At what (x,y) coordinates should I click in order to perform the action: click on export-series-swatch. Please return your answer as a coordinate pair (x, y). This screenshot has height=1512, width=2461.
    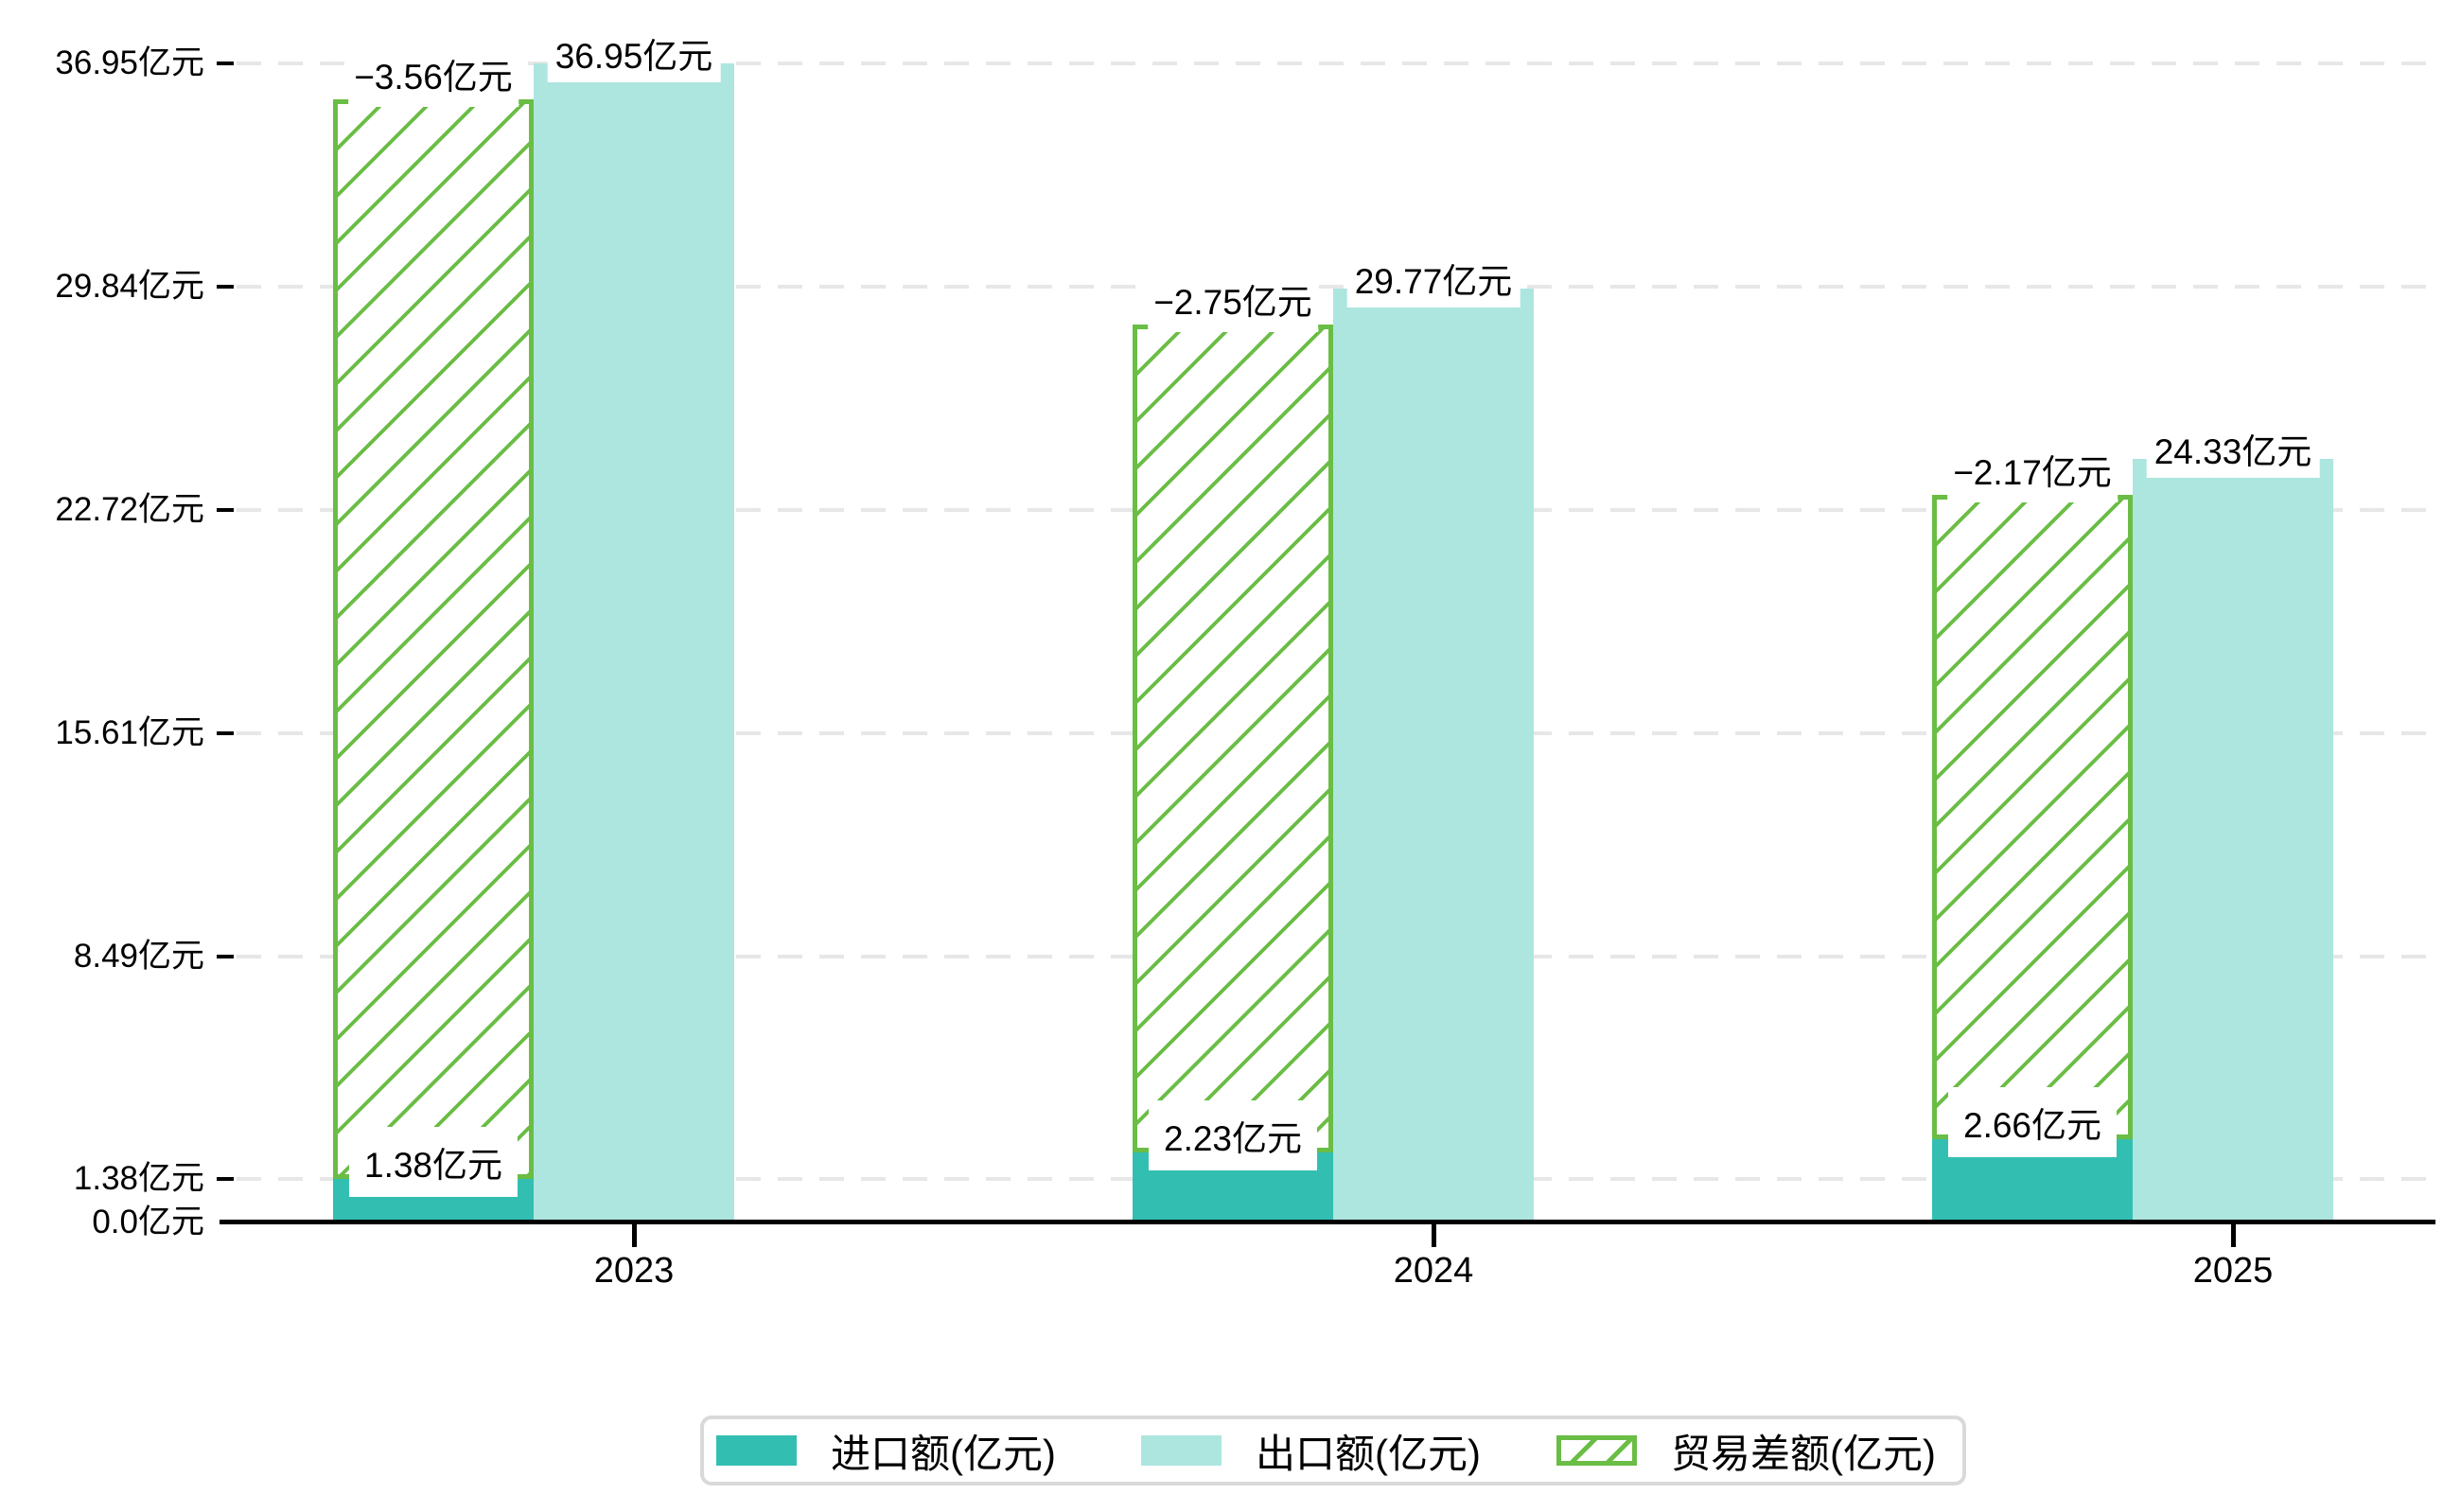
    Looking at the image, I should click on (1181, 1451).